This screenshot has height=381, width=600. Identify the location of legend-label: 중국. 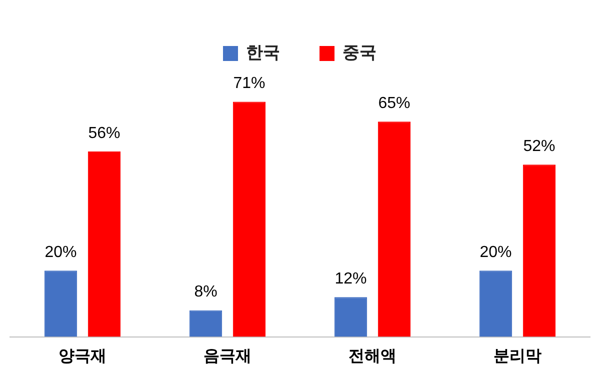
(359, 52).